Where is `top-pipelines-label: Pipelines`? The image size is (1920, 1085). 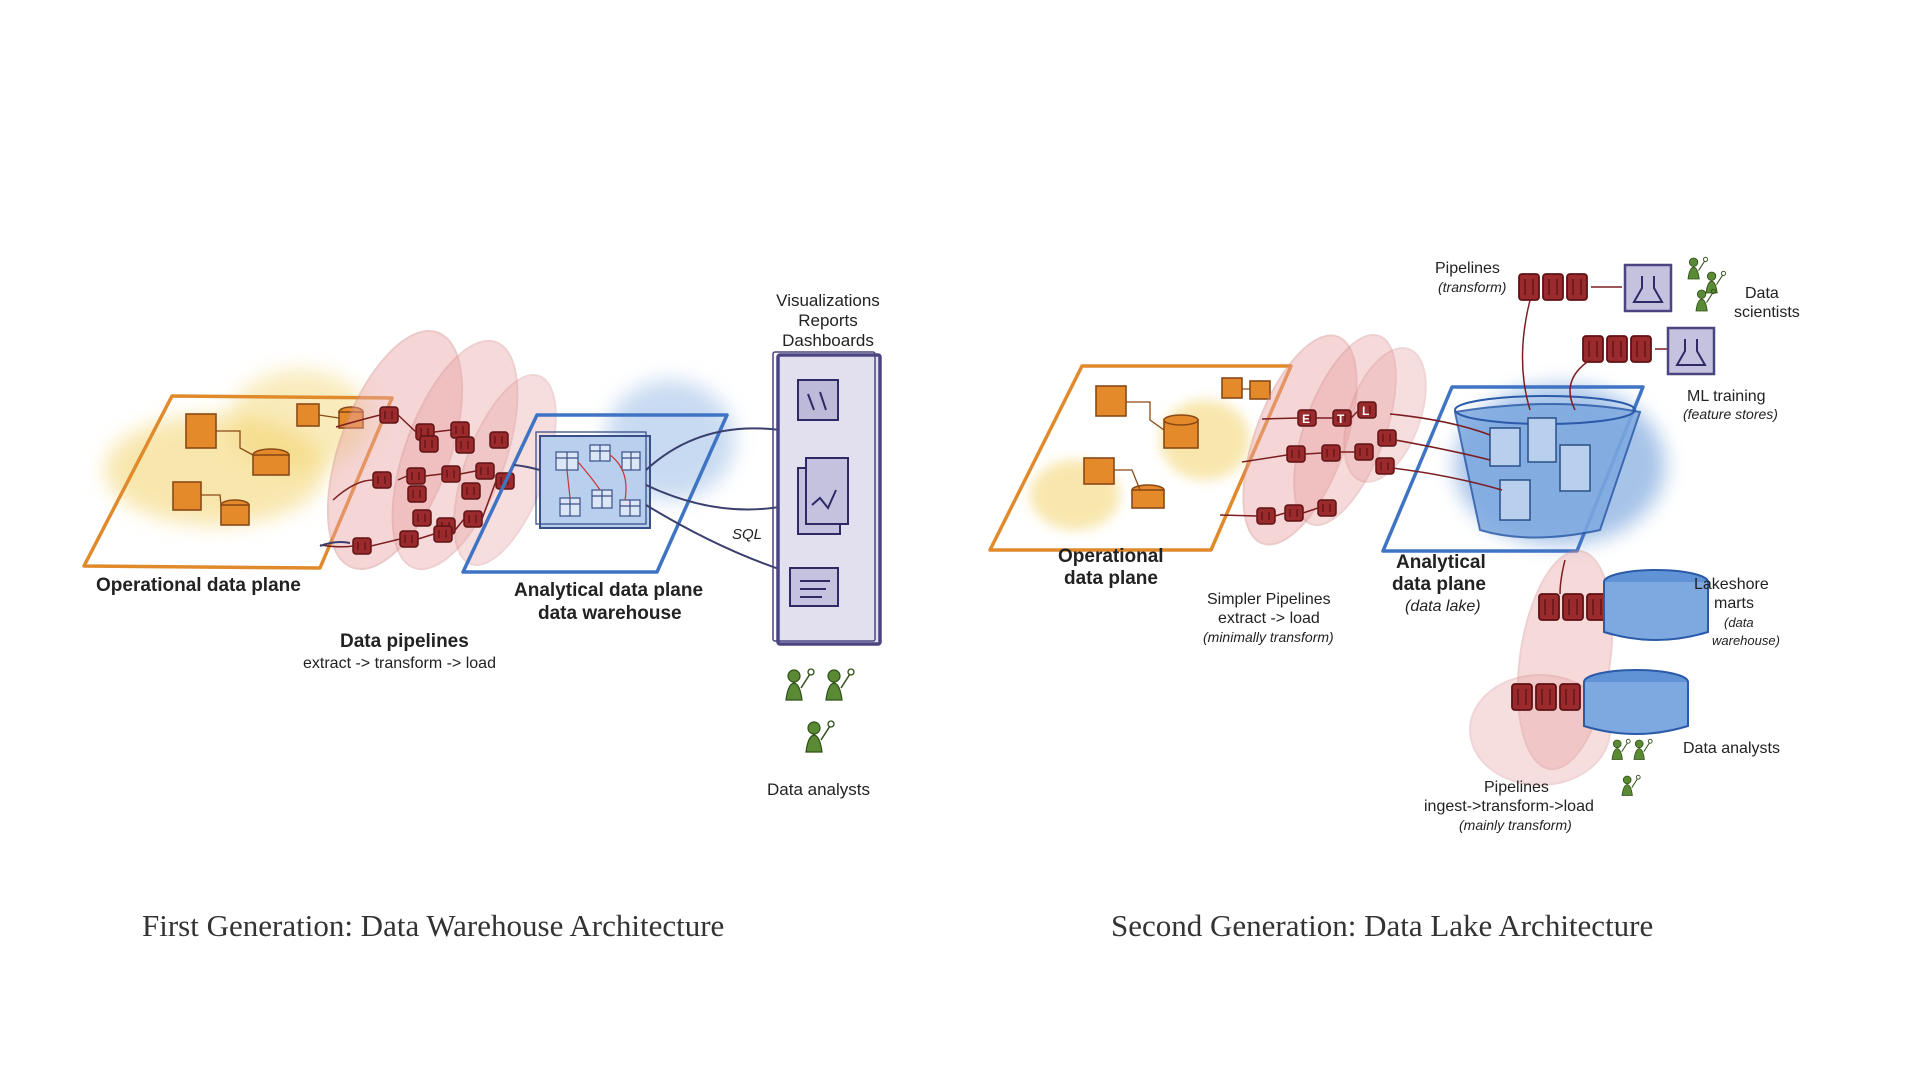
top-pipelines-label: Pipelines is located at coordinates (1467, 268).